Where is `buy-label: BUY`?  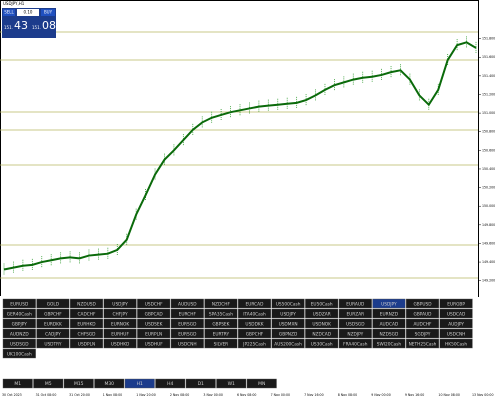
buy-label: BUY is located at coordinates (48, 12).